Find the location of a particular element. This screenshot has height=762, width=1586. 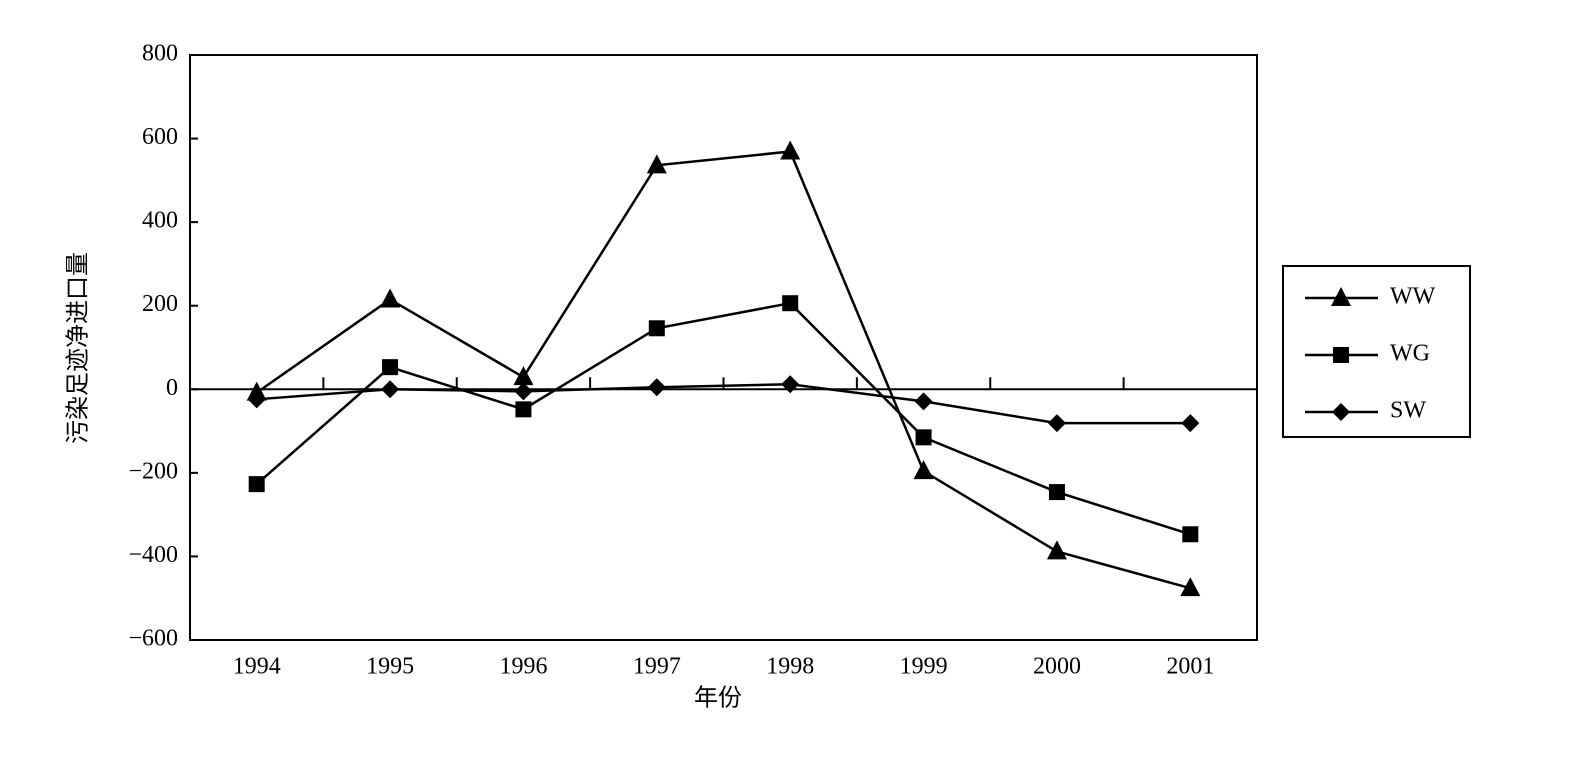

x-tick-label: 1997 is located at coordinates (657, 667).